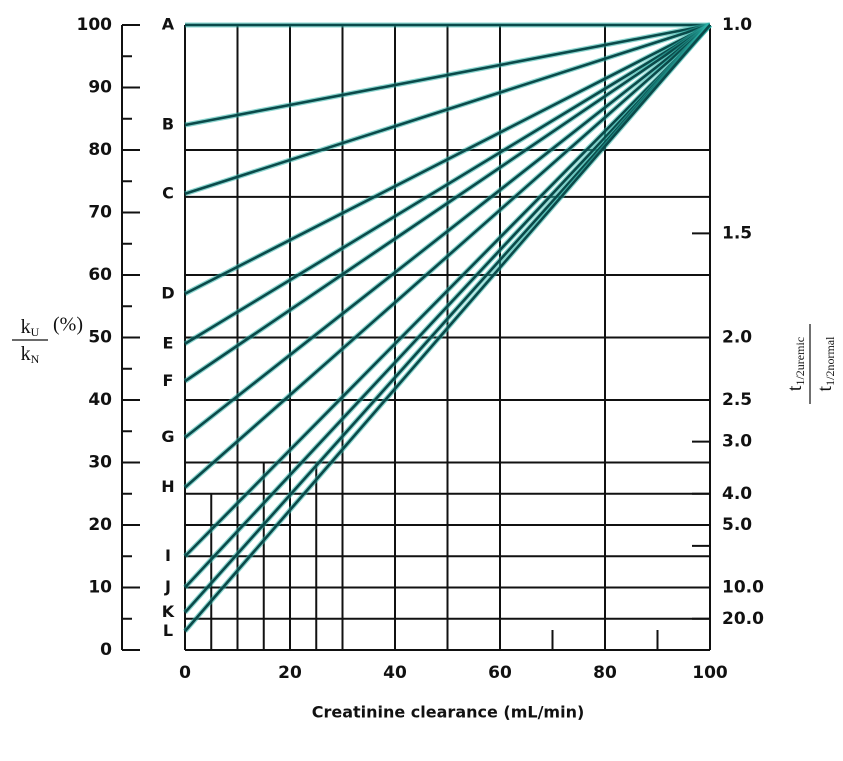 The height and width of the screenshot is (761, 843). Describe the element at coordinates (825, 364) in the screenshot. I see `y2-label-den: t1/2normal` at that location.